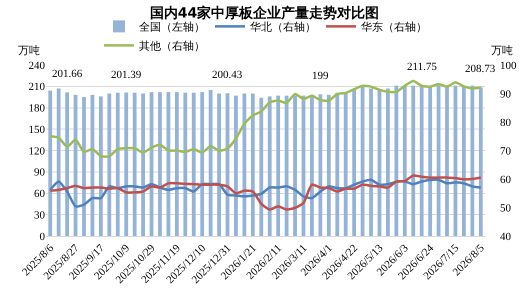 This screenshot has height=306, width=529. Describe the element at coordinates (506, 94) in the screenshot. I see `y2-tick-label: 90` at that location.